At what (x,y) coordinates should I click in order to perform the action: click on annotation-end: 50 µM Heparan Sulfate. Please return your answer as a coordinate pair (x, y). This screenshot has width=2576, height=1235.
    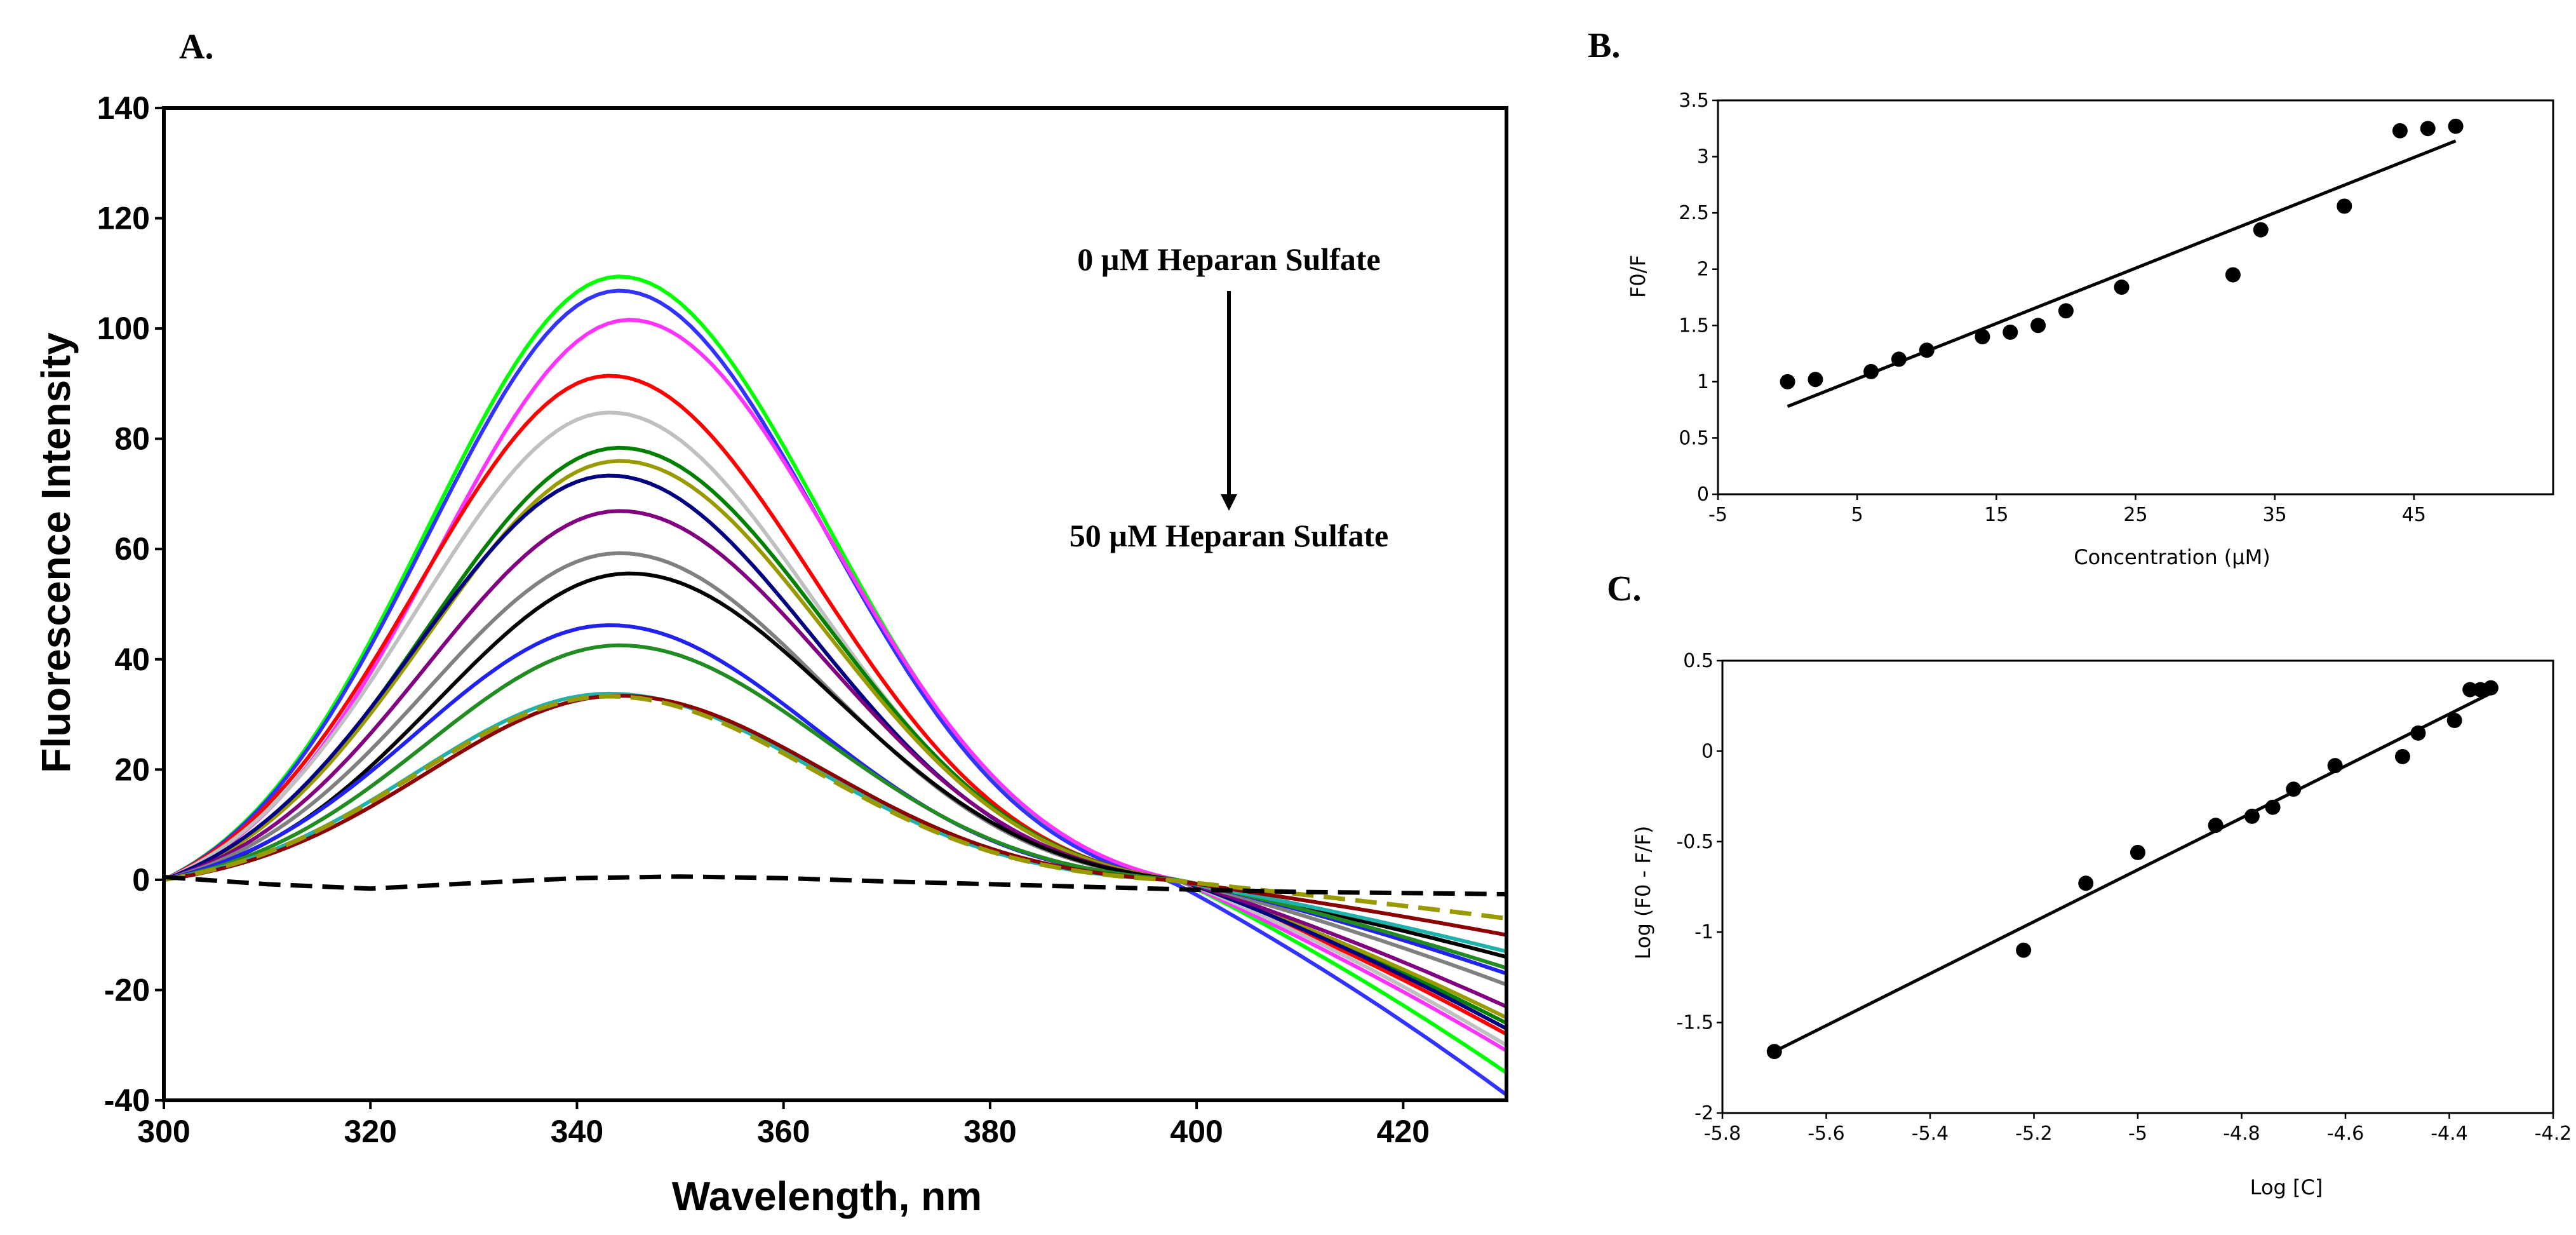
    Looking at the image, I should click on (1229, 535).